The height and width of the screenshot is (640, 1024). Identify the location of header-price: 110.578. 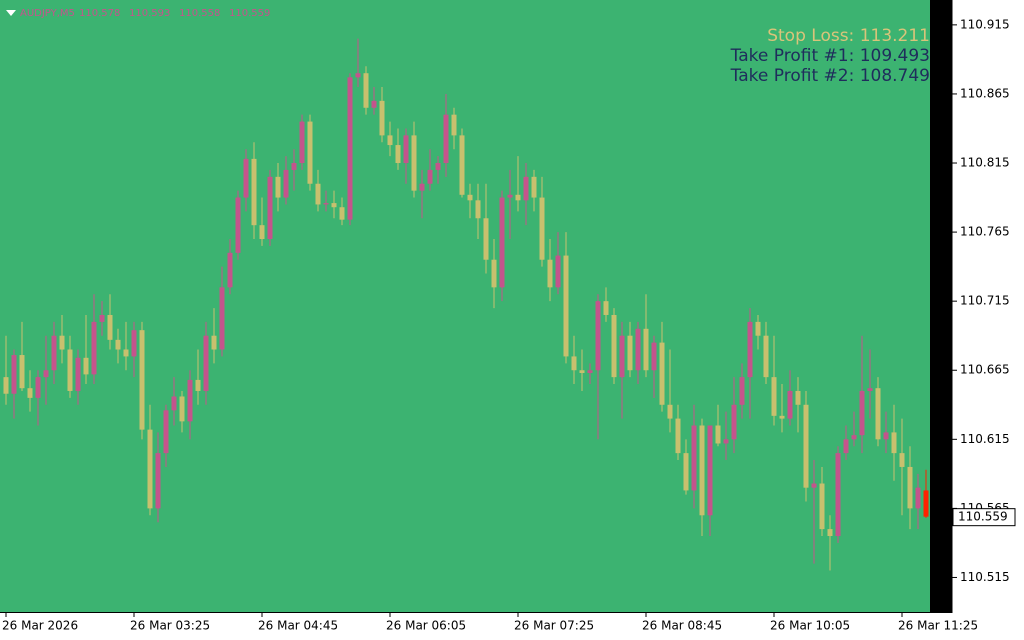
(99, 13).